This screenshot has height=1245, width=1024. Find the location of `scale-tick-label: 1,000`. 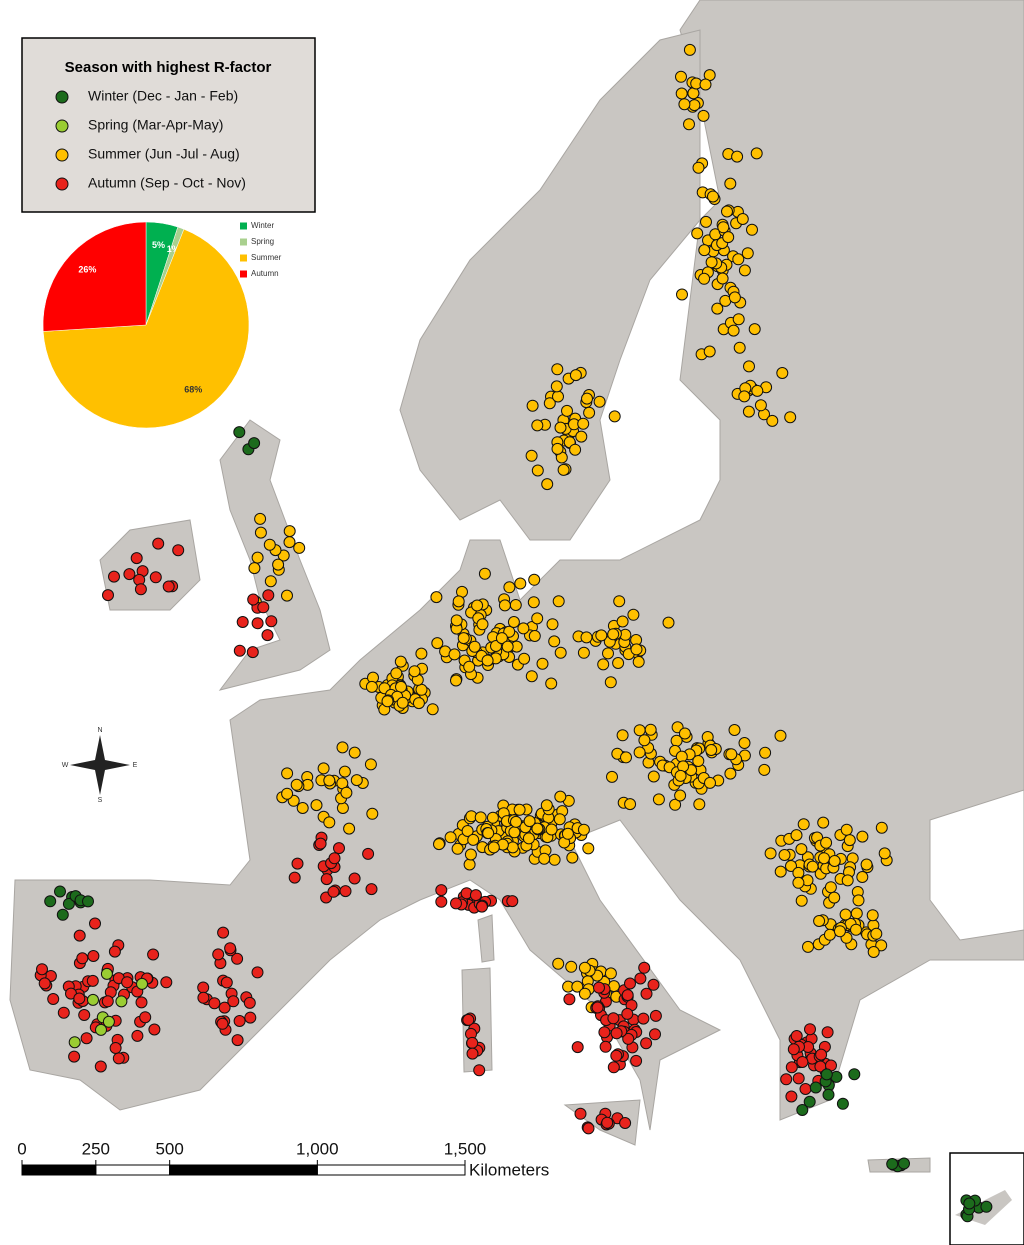

scale-tick-label: 1,000 is located at coordinates (317, 1148).